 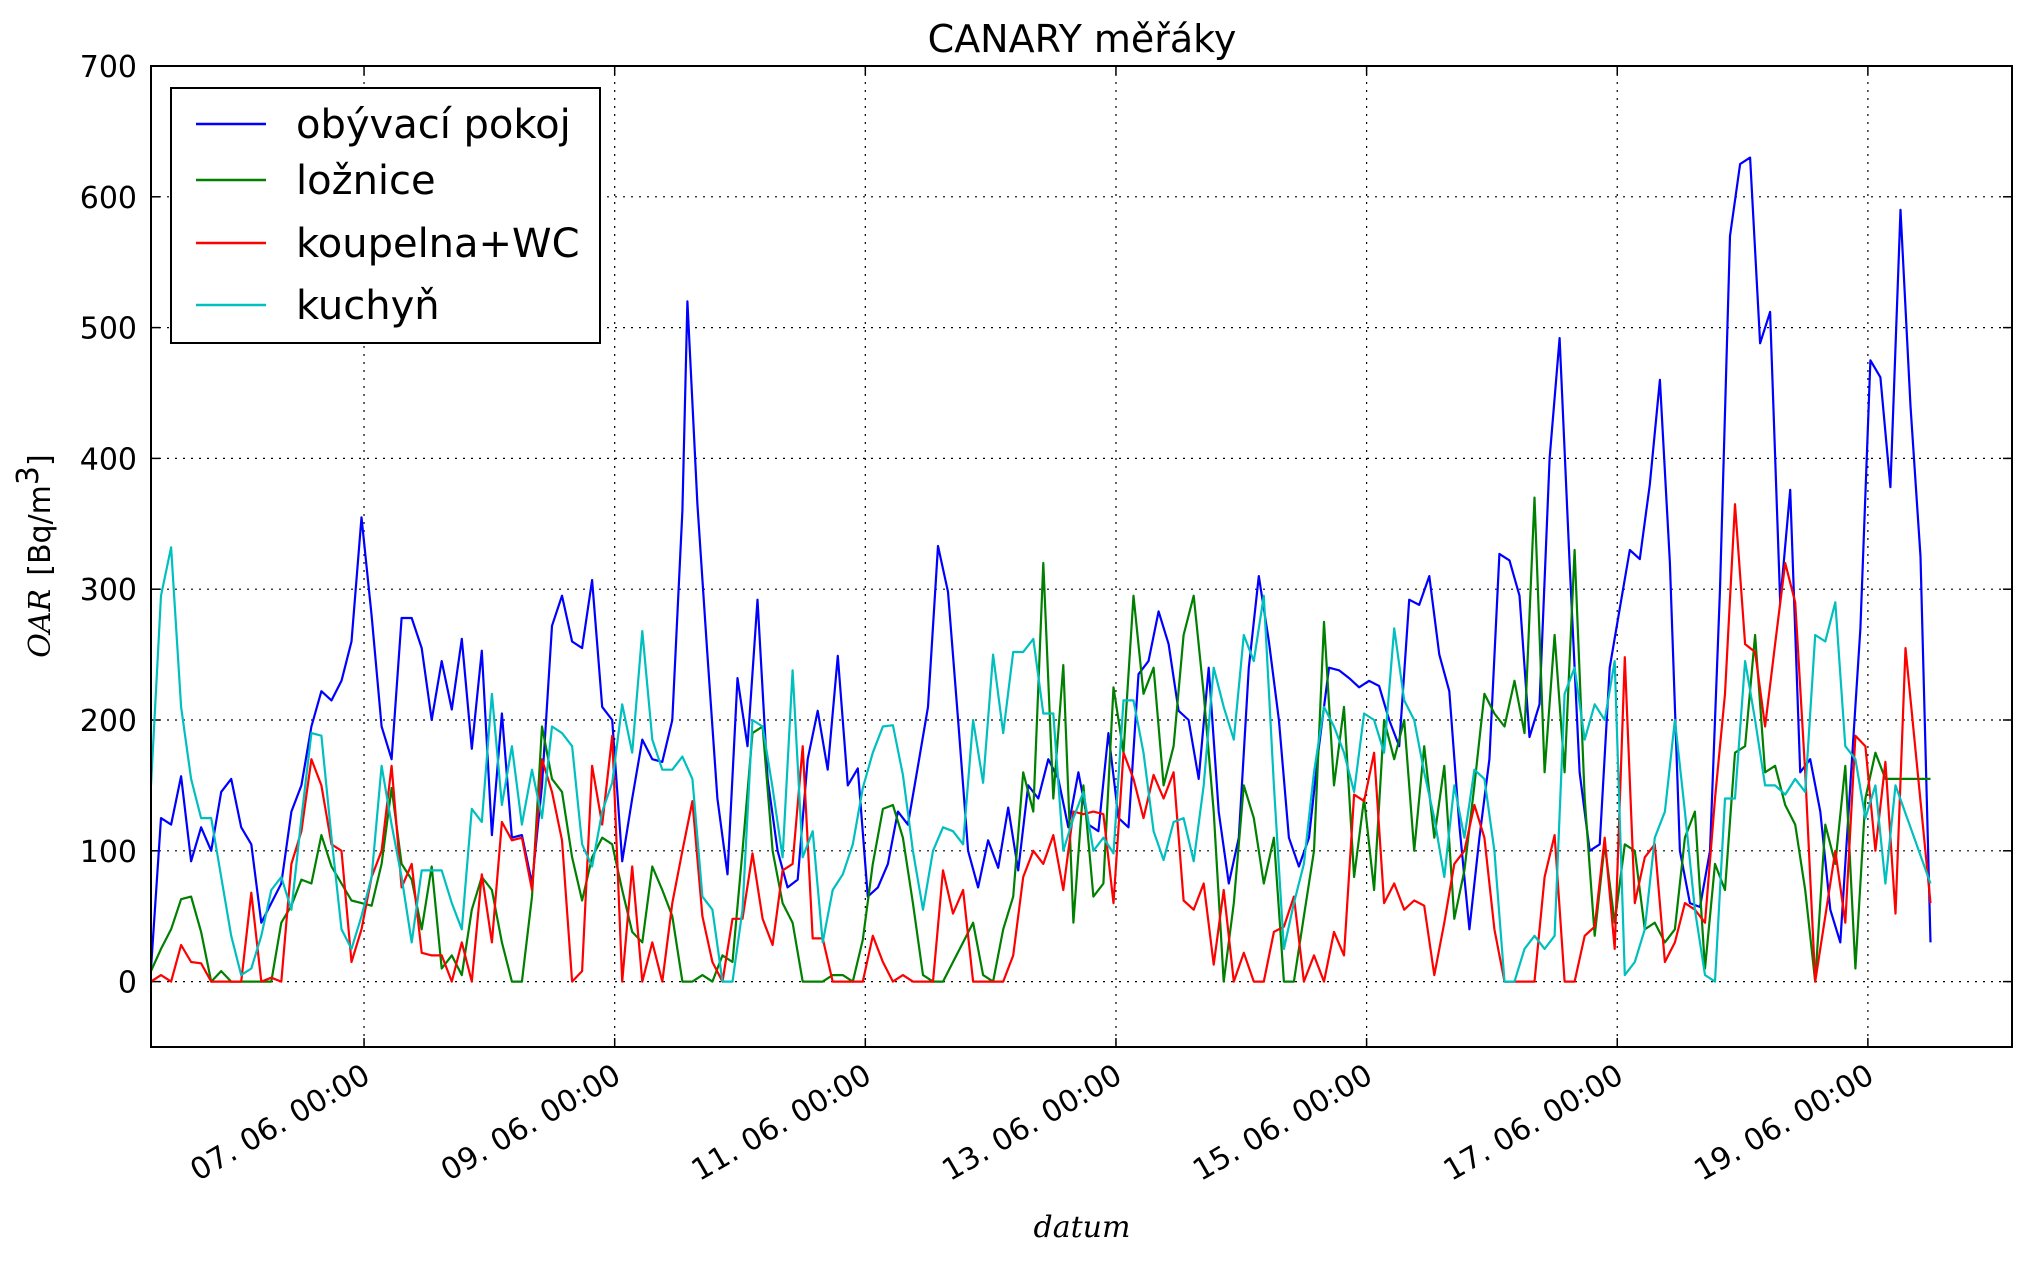 What do you see at coordinates (108, 590) in the screenshot?
I see `y-tick-label: 300` at bounding box center [108, 590].